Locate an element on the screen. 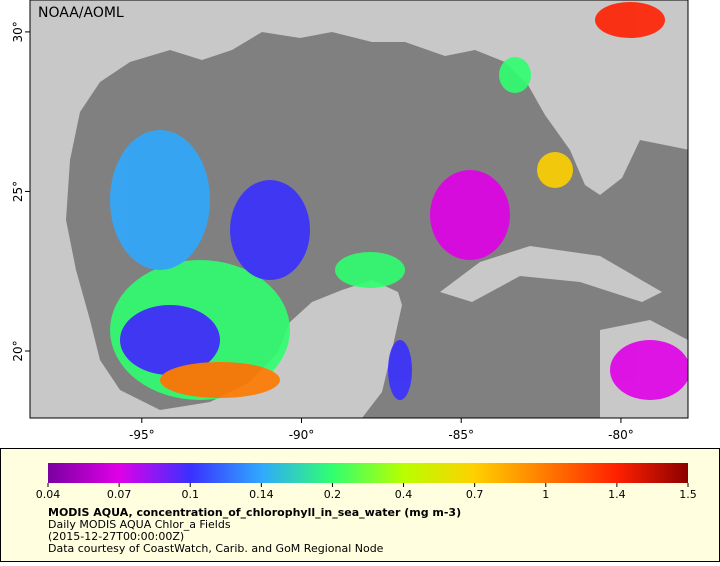 Image resolution: width=720 pixels, height=566 pixels. x-tick-label: -85° is located at coordinates (461, 435).